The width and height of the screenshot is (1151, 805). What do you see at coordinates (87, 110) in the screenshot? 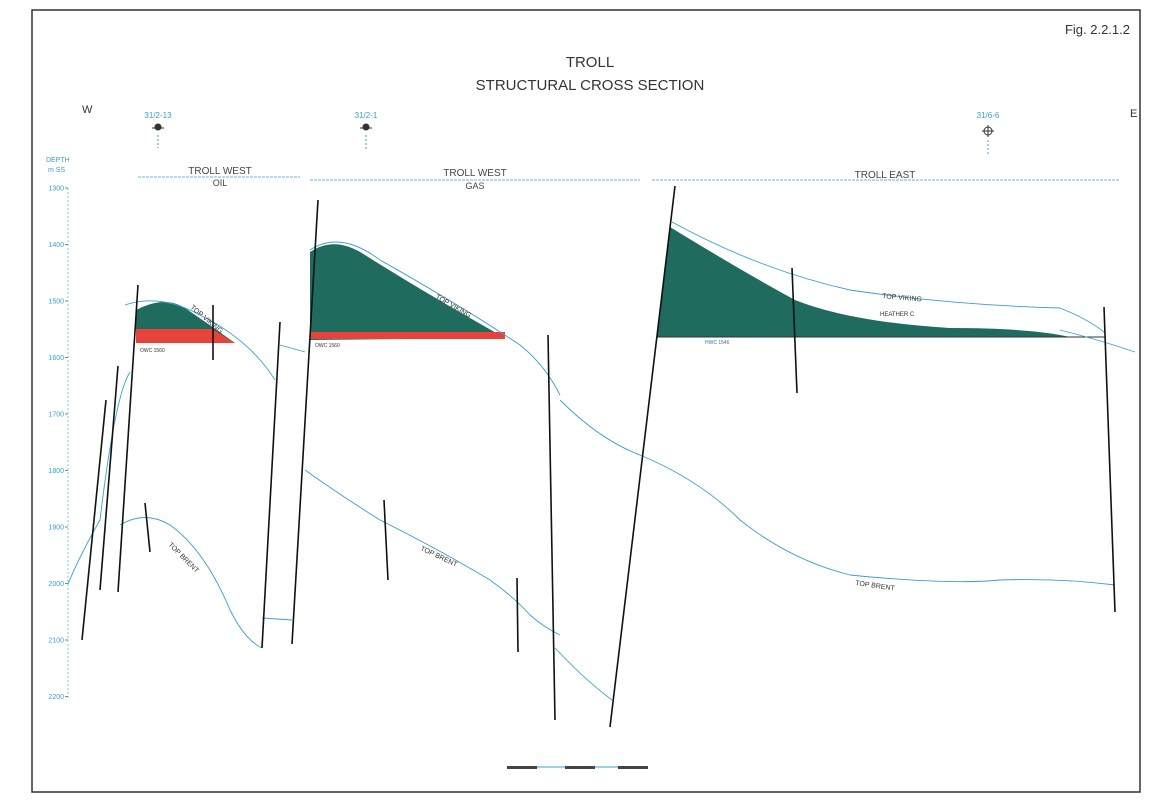
I see `west-label: W` at bounding box center [87, 110].